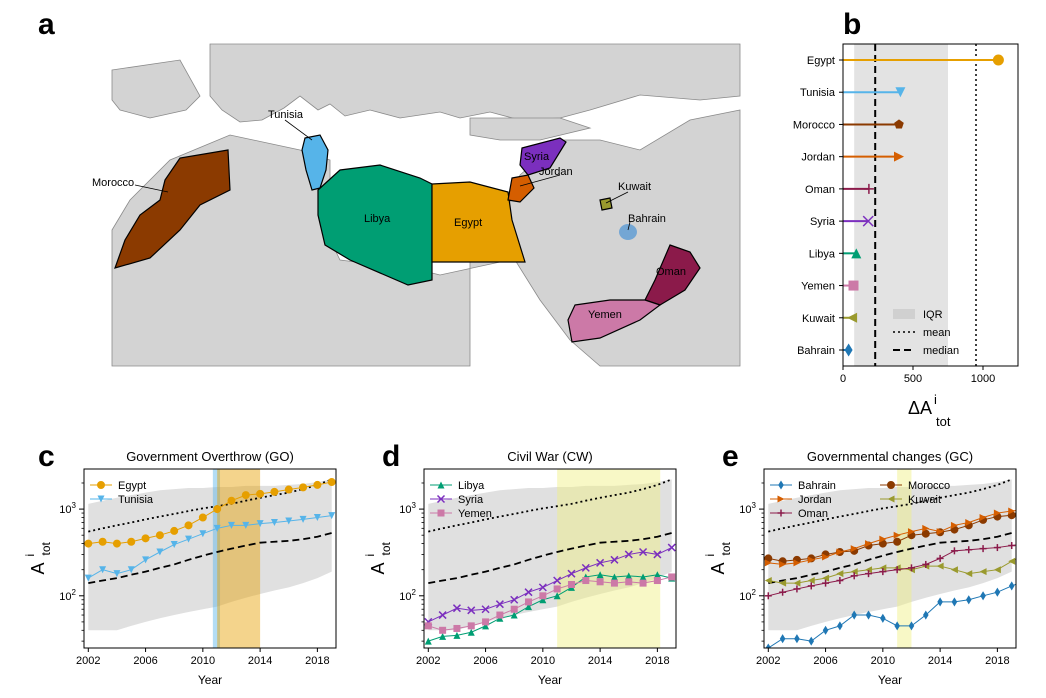  I want to click on map-label-jordan: Jordan, so click(556, 172).